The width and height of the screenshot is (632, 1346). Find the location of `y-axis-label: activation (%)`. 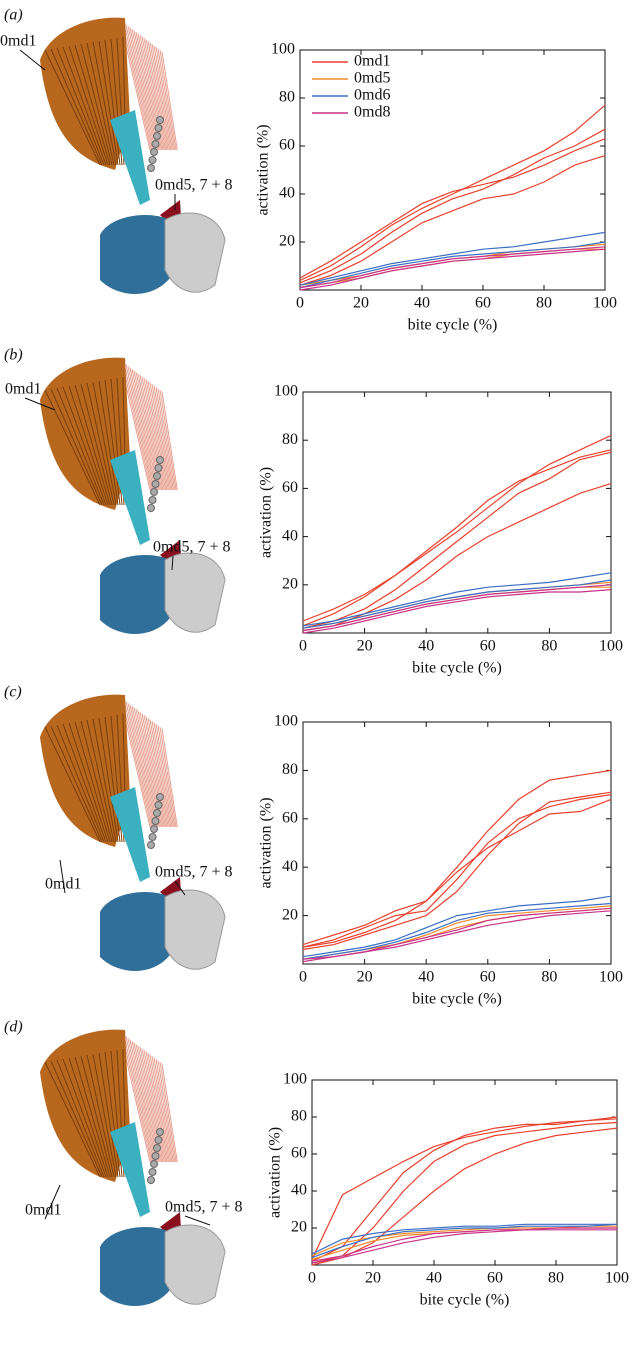

y-axis-label: activation (%) is located at coordinates (266, 512).